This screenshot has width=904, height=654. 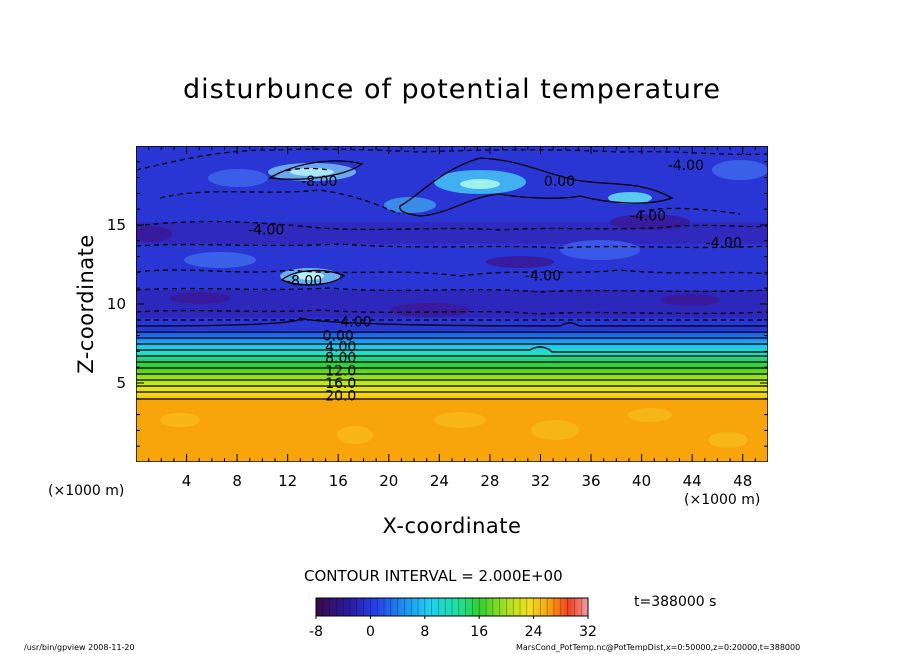 What do you see at coordinates (116, 304) in the screenshot?
I see `y-tick-label: 10` at bounding box center [116, 304].